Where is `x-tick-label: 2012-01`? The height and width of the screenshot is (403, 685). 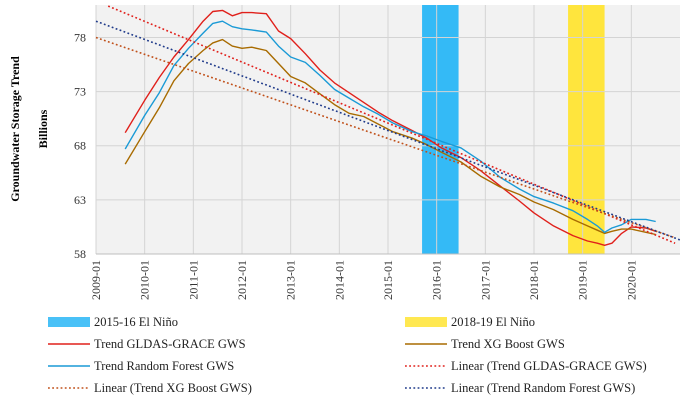 x-tick-label: 2012-01 is located at coordinates (242, 280).